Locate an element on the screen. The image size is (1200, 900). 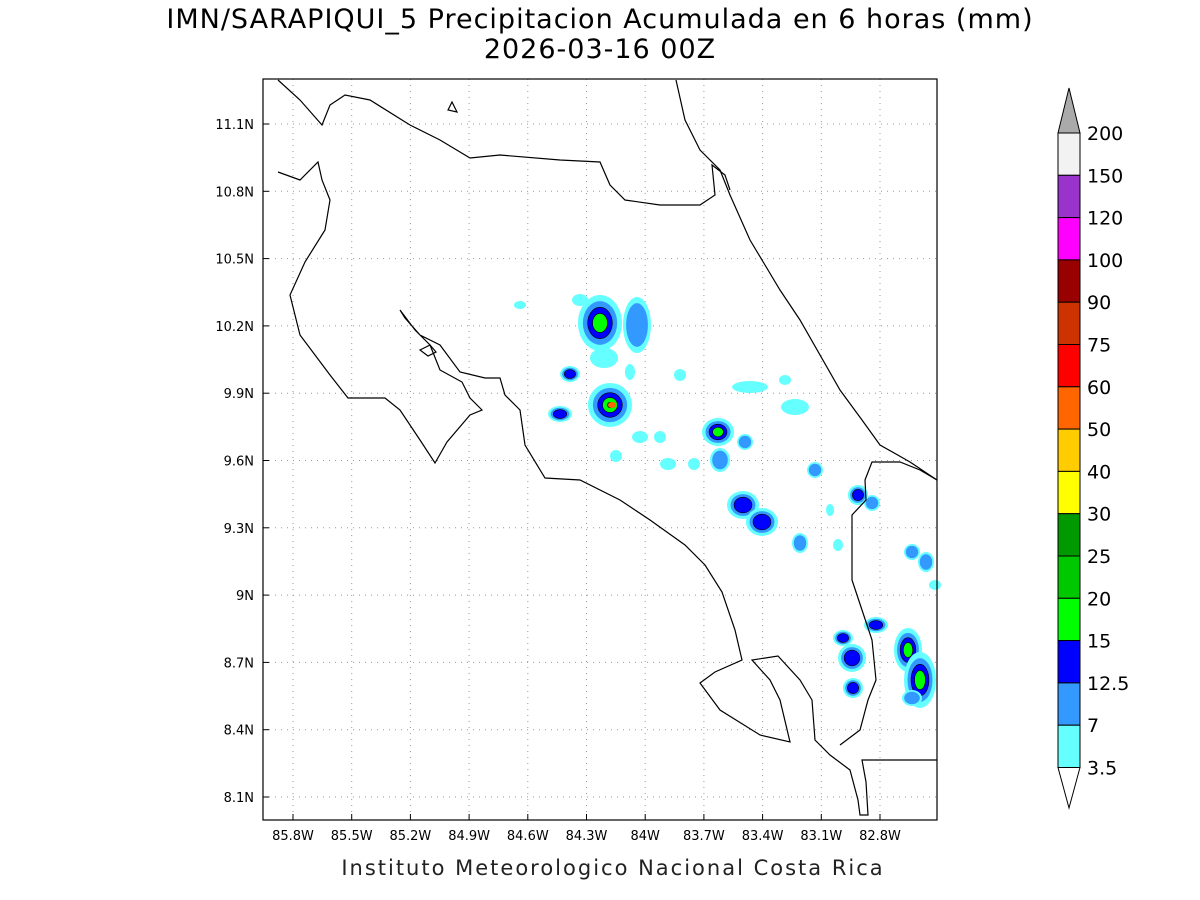
legend-label: 75 is located at coordinates (1099, 346).